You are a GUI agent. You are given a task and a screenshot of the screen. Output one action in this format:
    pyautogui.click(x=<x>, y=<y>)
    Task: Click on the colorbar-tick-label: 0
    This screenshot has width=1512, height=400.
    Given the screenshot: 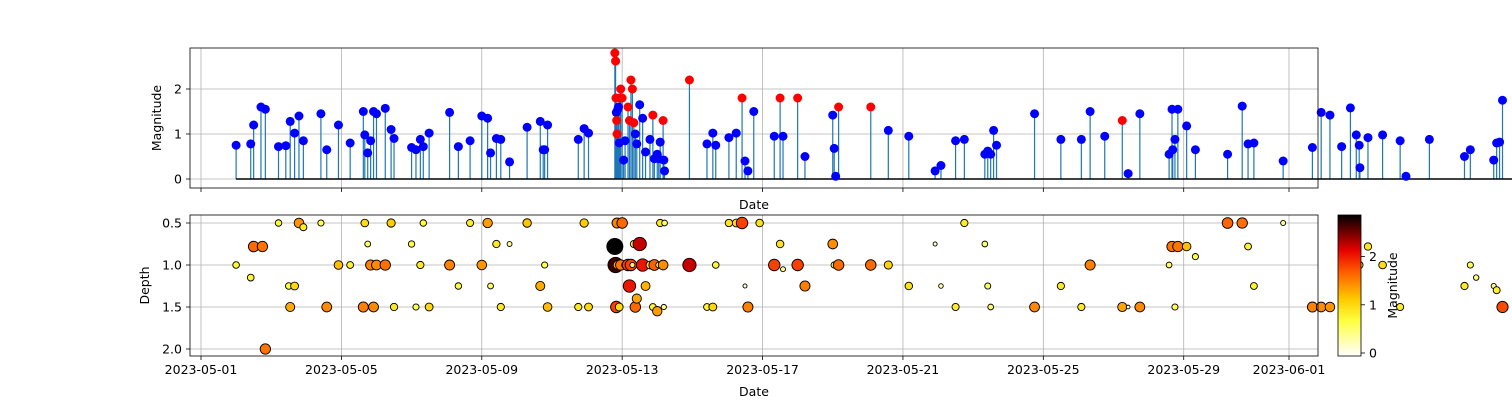 What is the action you would take?
    pyautogui.click(x=1373, y=353)
    